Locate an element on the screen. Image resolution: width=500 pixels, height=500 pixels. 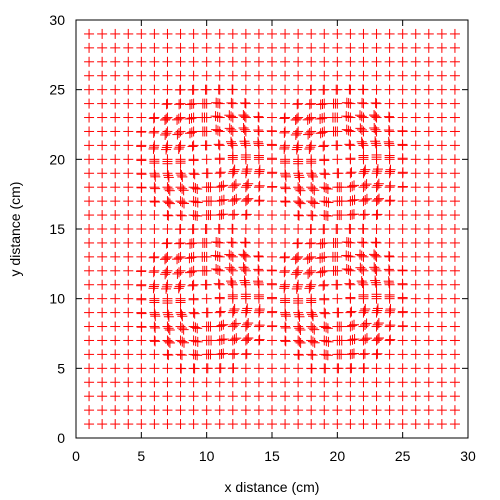
x-tick-label: 30 is located at coordinates (468, 456).